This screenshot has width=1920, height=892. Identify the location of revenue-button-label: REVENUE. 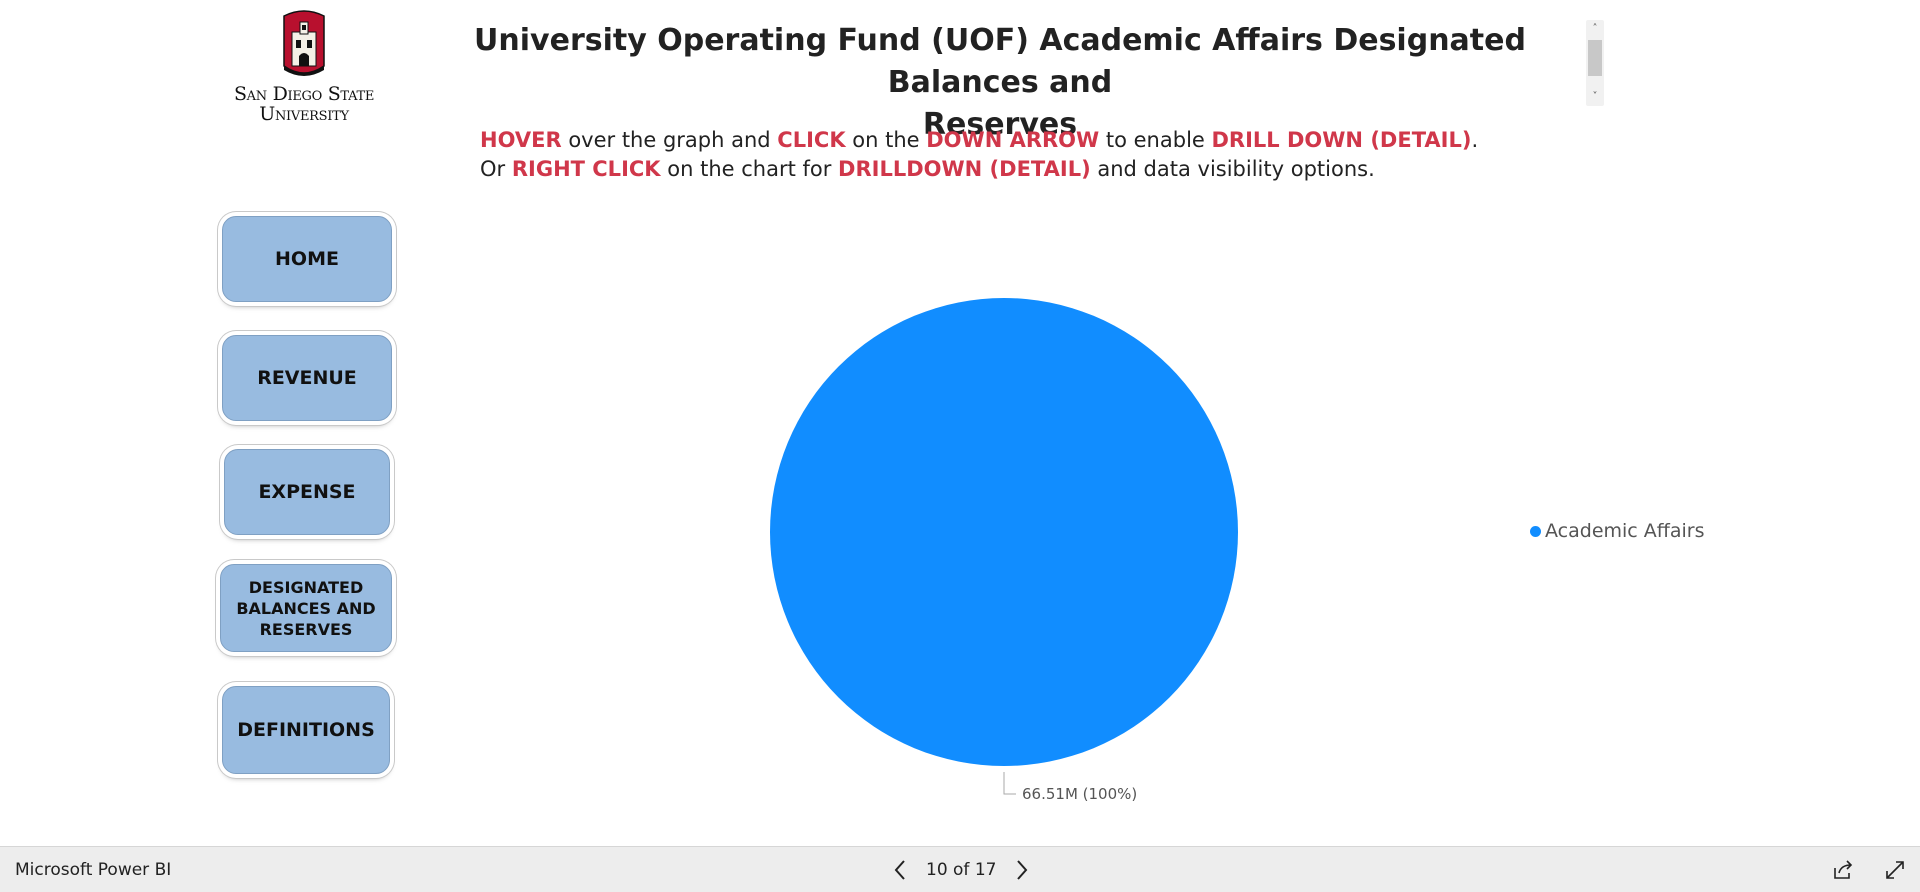
(307, 378).